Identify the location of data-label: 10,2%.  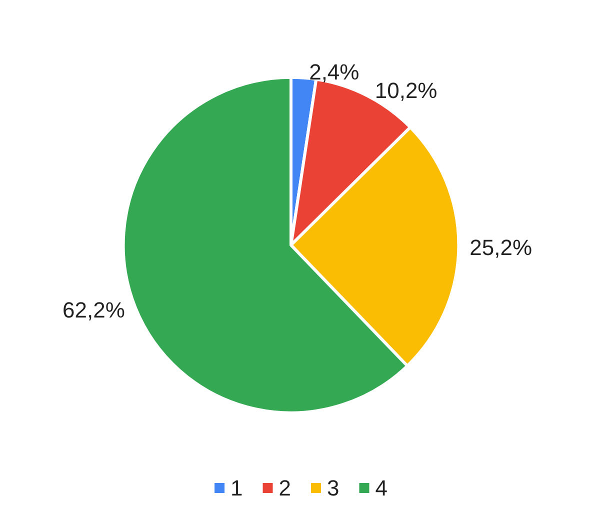
(406, 90).